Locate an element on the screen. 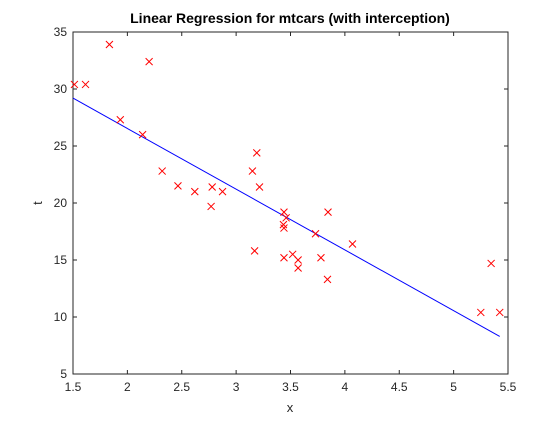 The height and width of the screenshot is (425, 560). y-tick: 30 is located at coordinates (281, 89).